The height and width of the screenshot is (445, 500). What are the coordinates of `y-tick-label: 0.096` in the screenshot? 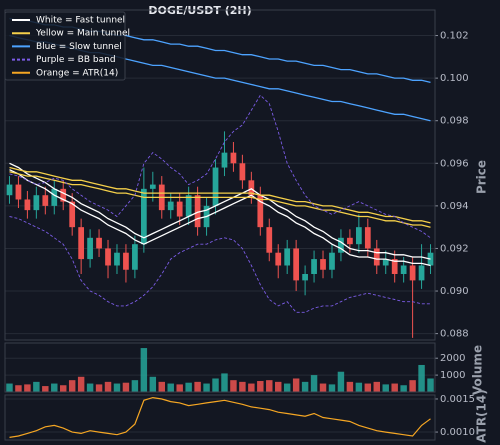 It's located at (454, 163).